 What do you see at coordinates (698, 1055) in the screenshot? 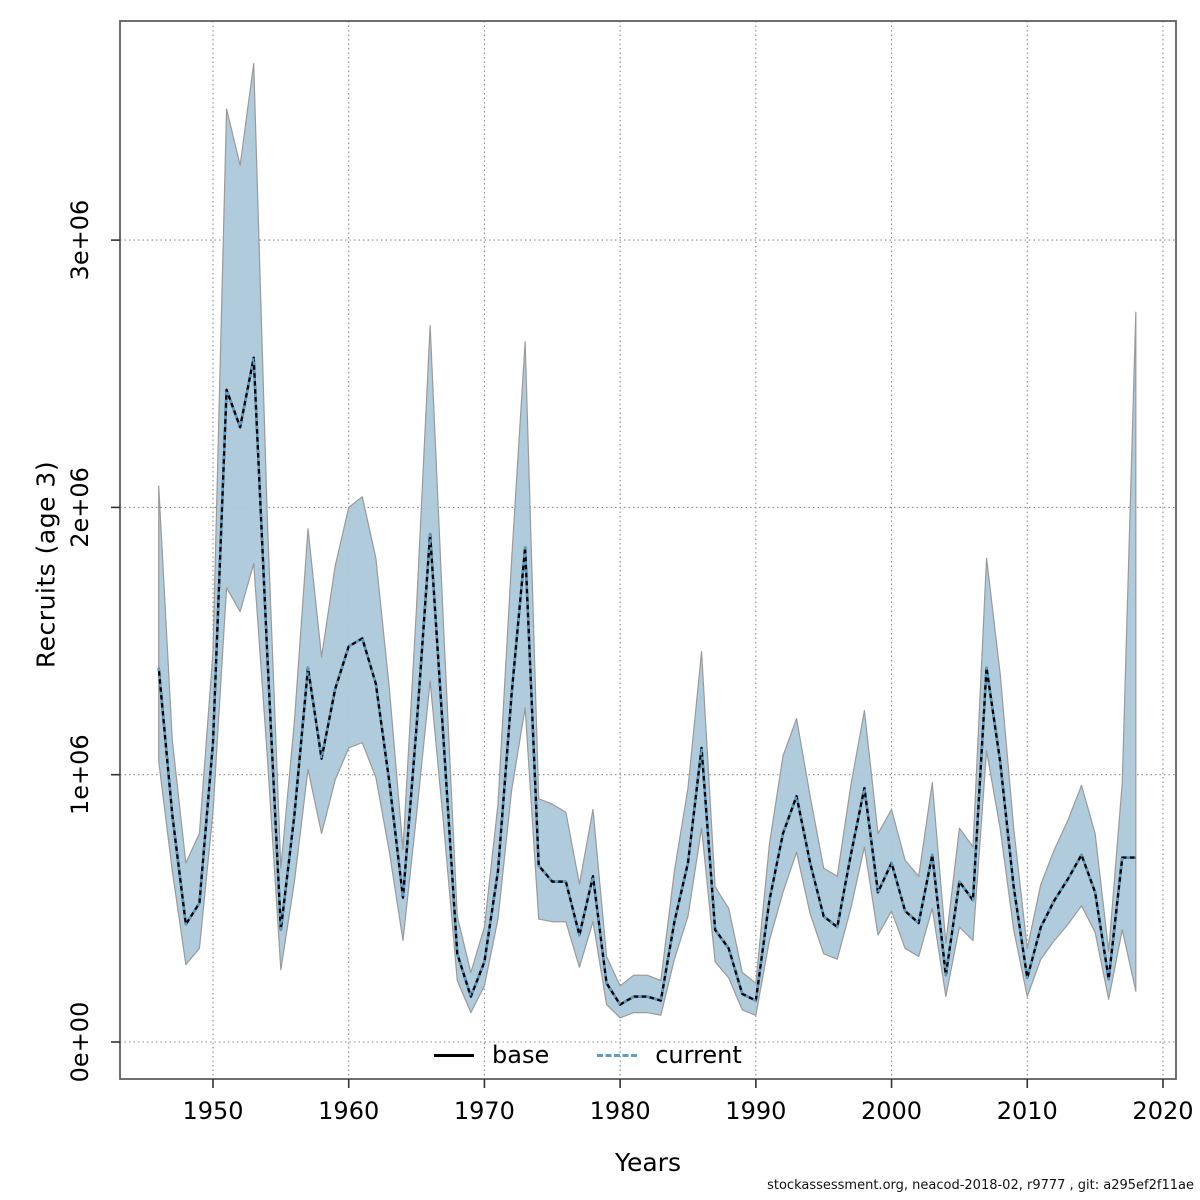
I see `legend-label-current: current` at bounding box center [698, 1055].